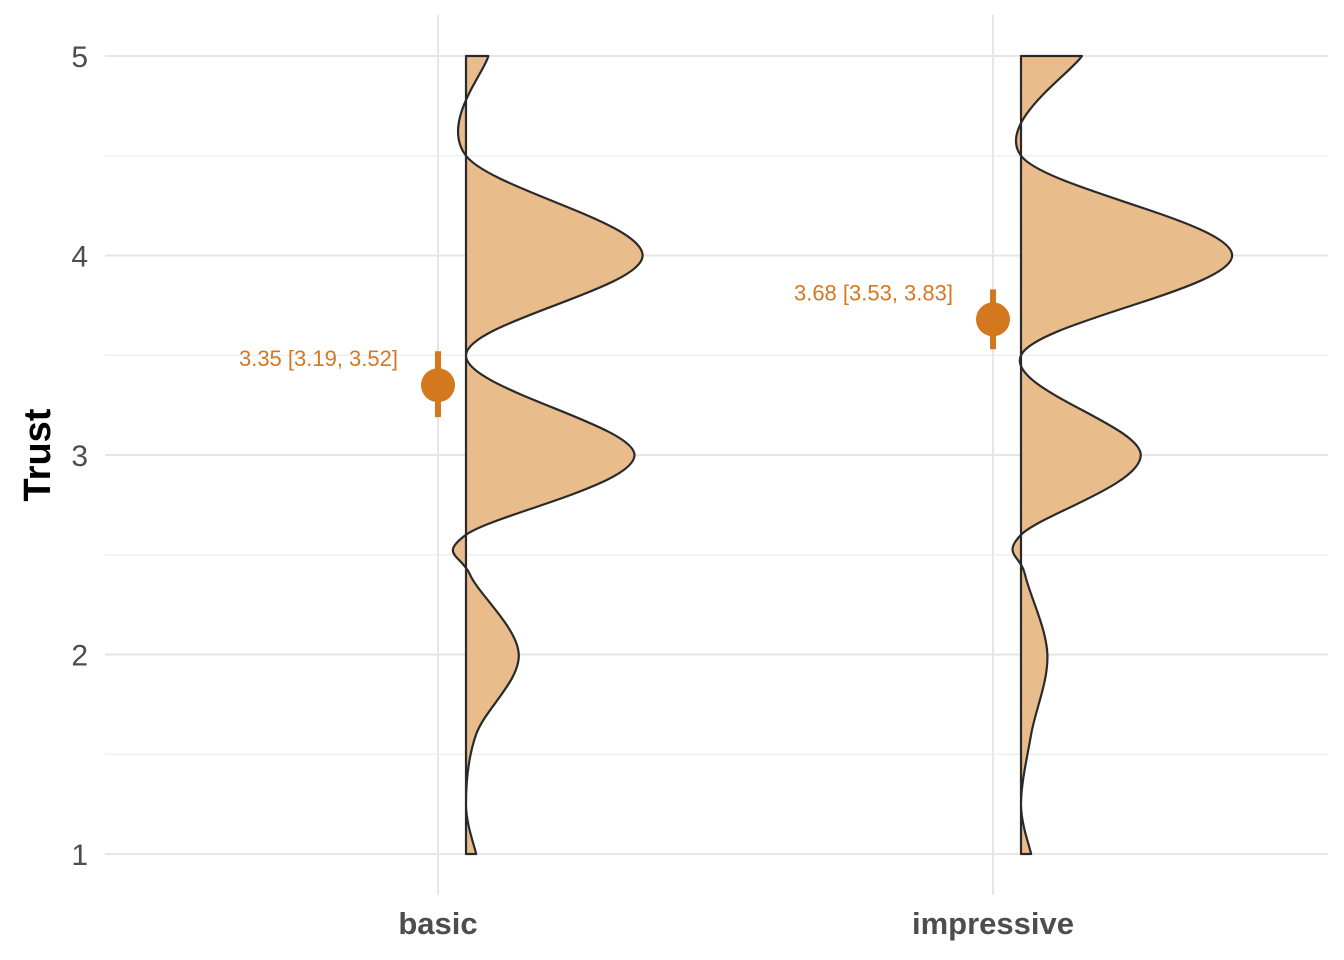 The image size is (1344, 960). Describe the element at coordinates (438, 385) in the screenshot. I see `mean-point-basic` at that location.